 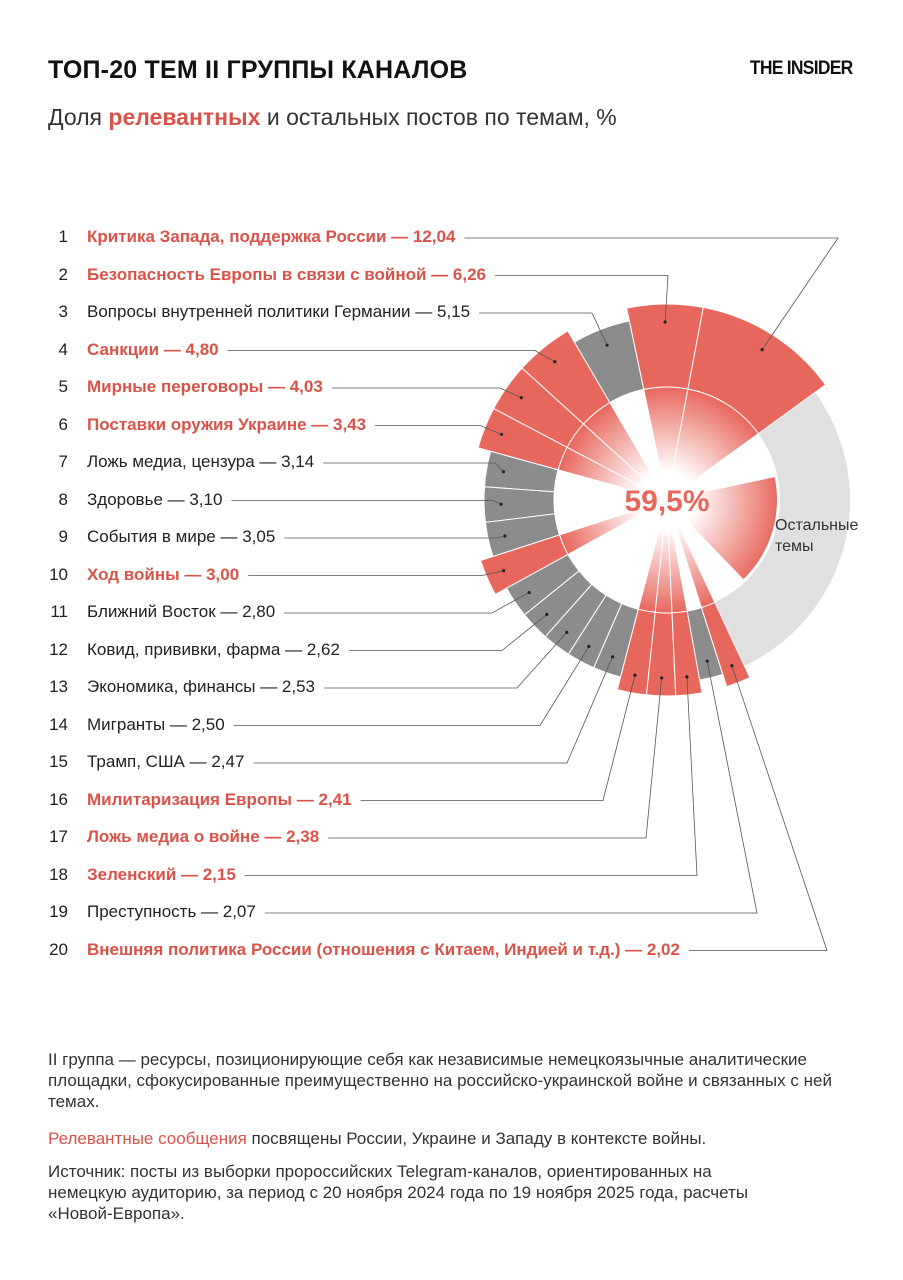 What do you see at coordinates (201, 461) in the screenshot?
I see `topic-text: Ложь медиа, цензура — 3,14` at bounding box center [201, 461].